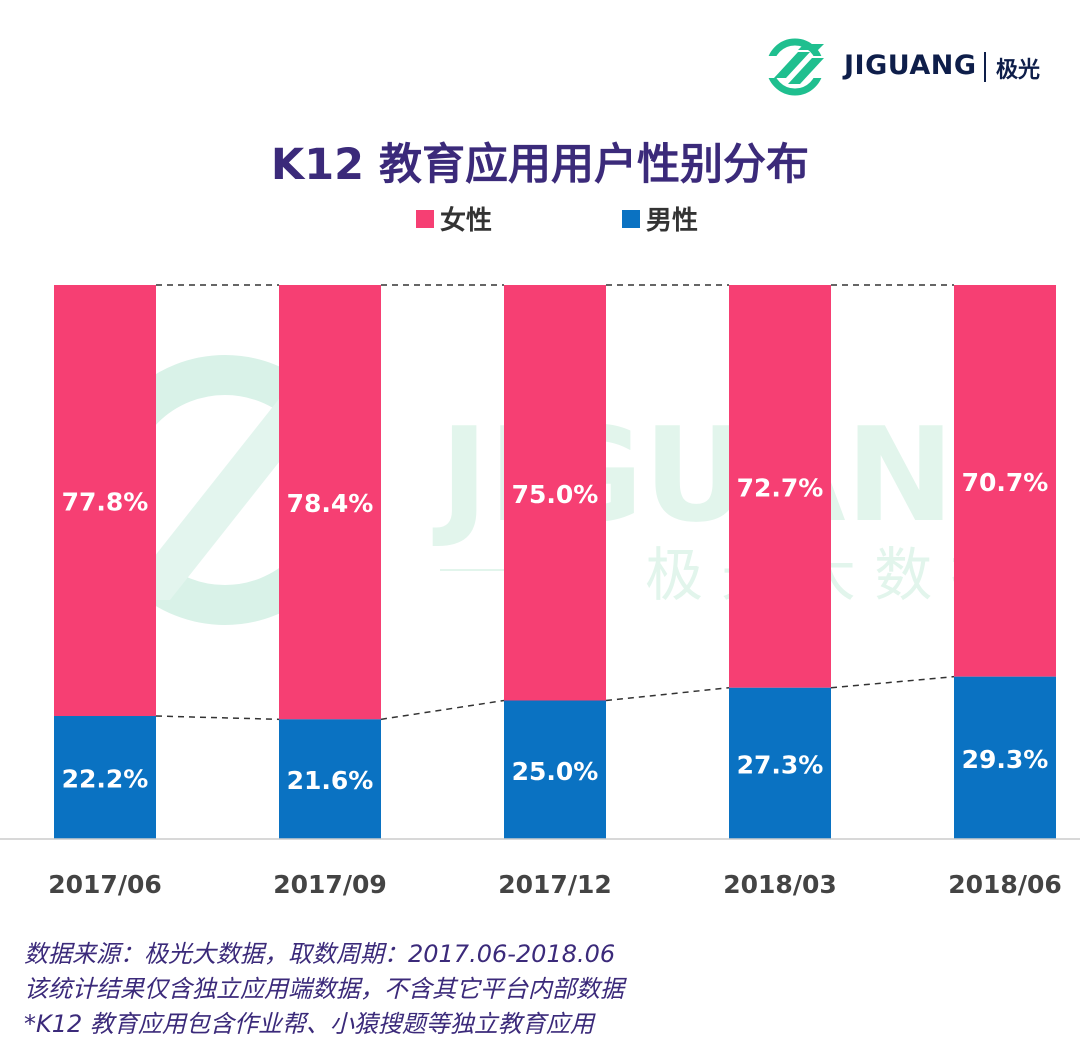  I want to click on logo-cn-text: 极光, so click(1018, 70).